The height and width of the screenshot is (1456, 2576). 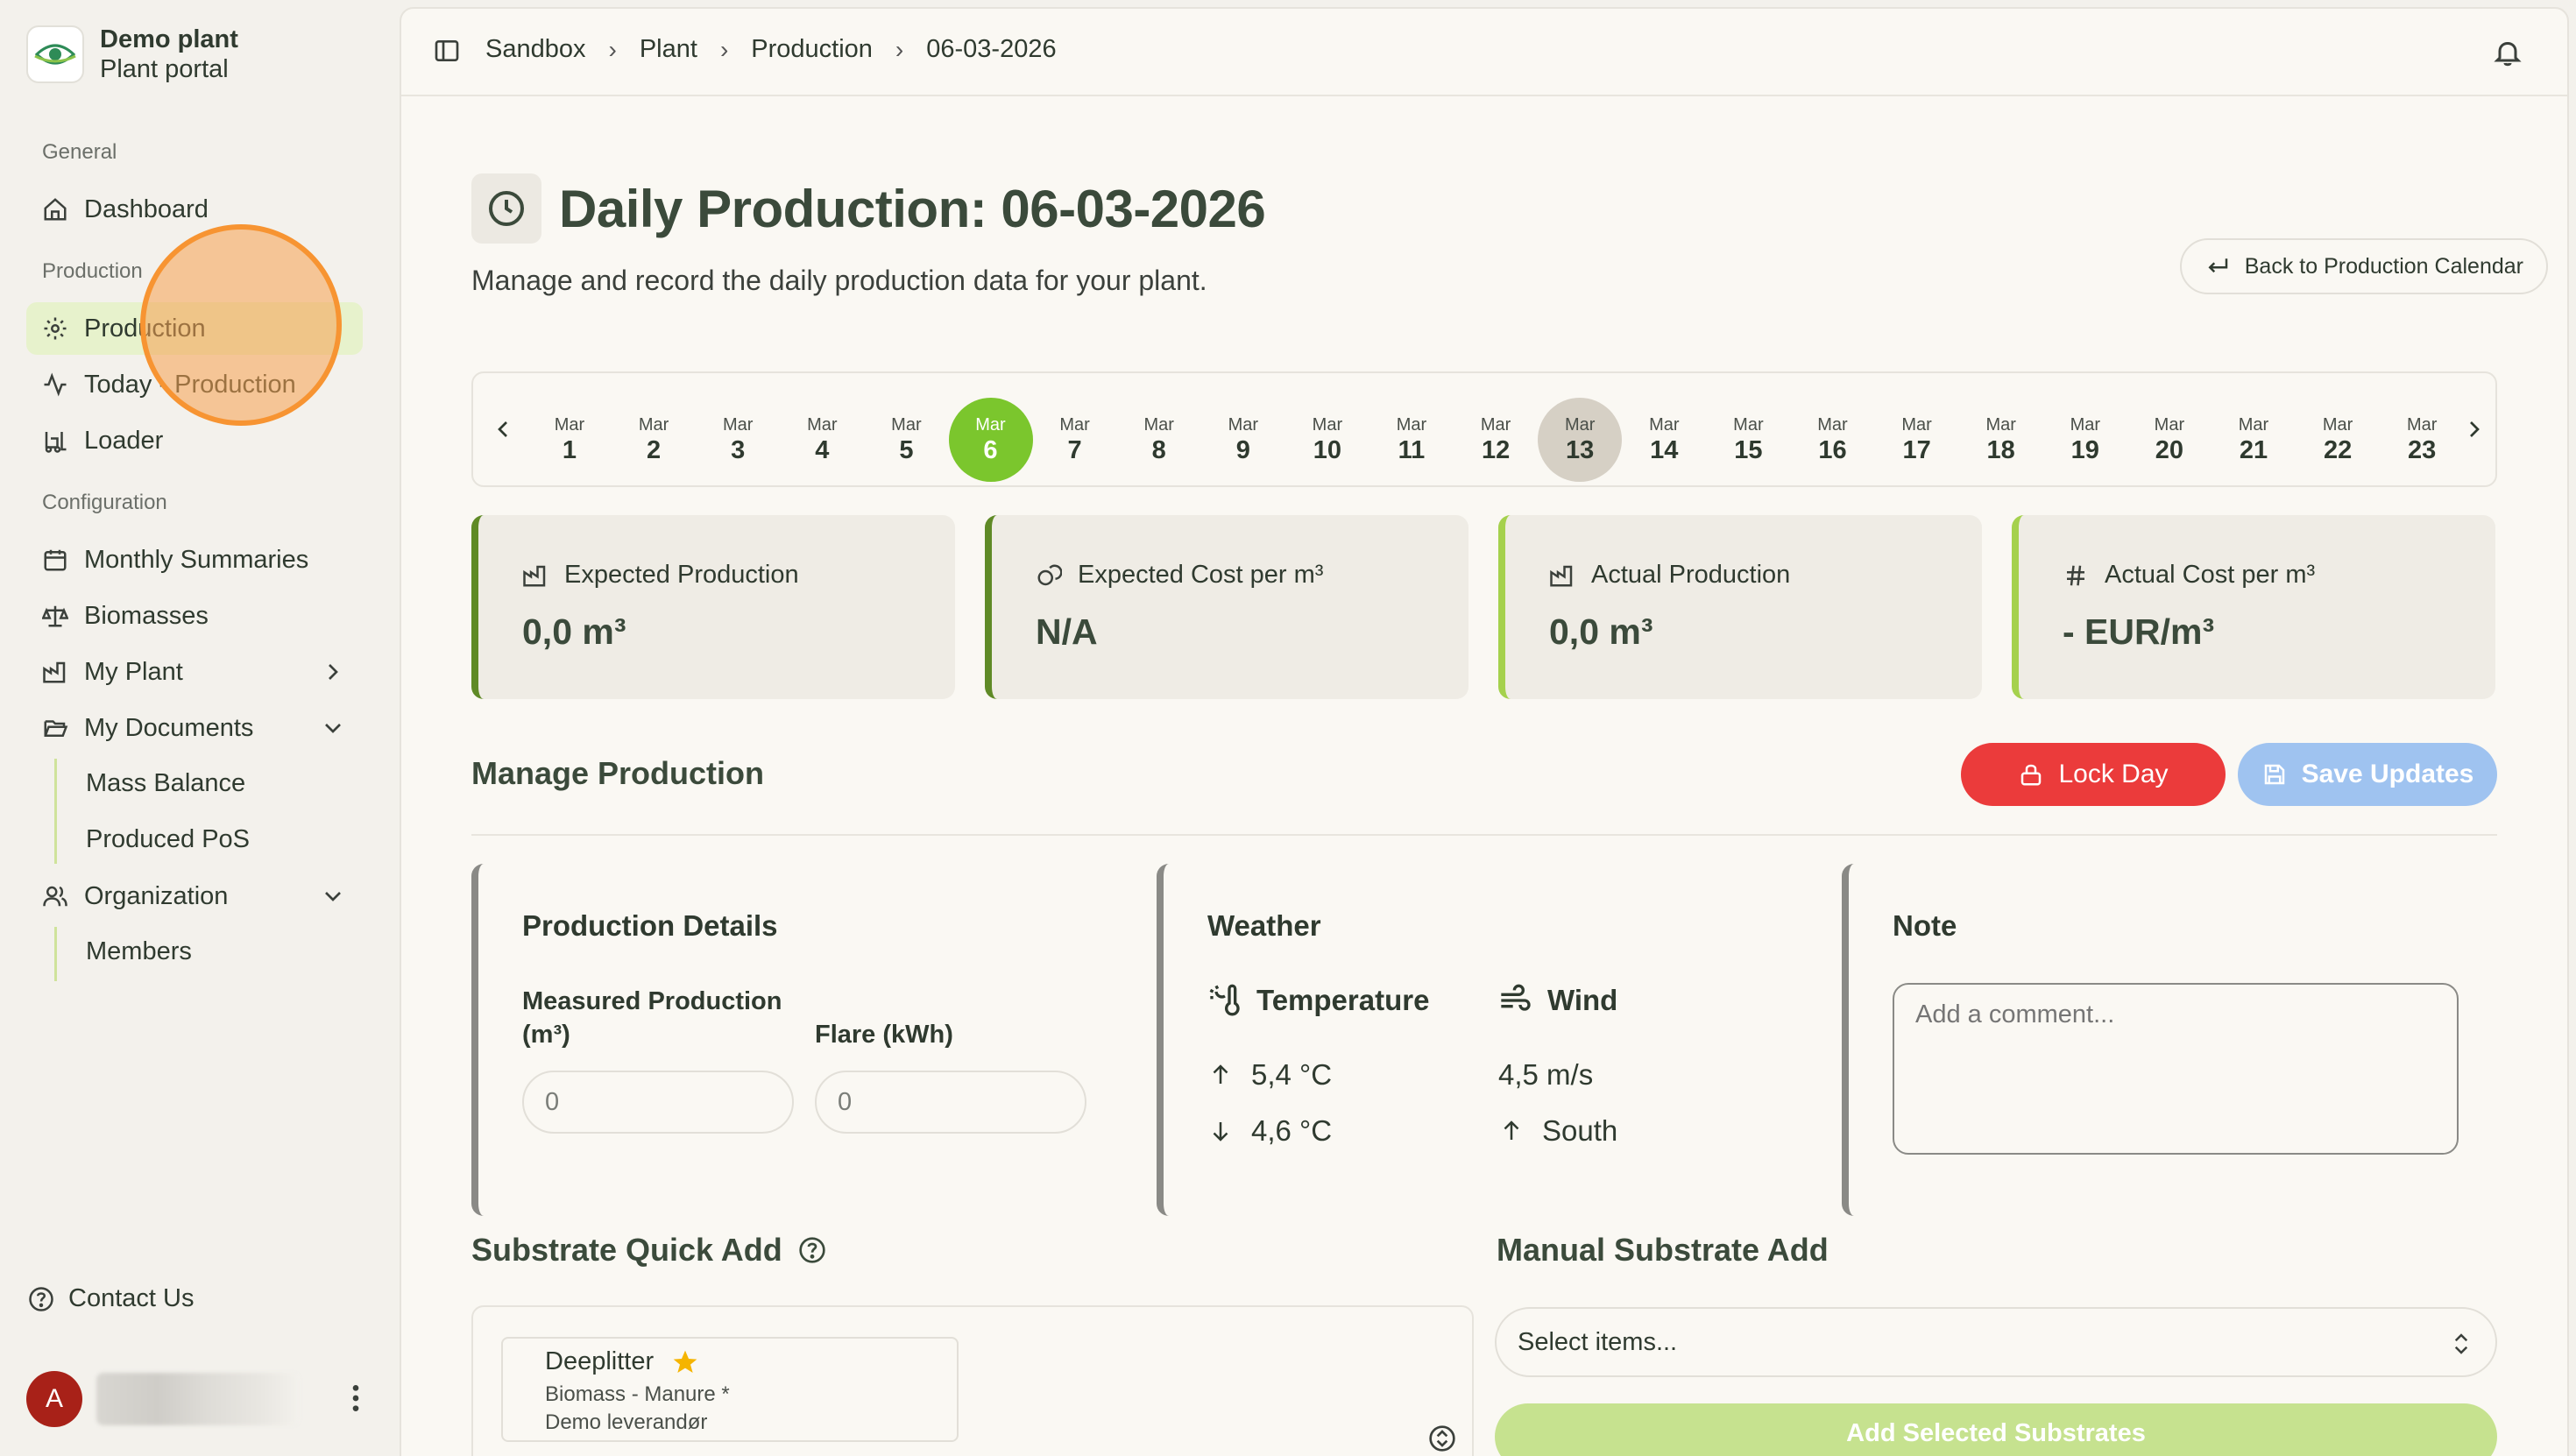 I want to click on substrate-type: Biomass - Manure *, so click(x=637, y=1394).